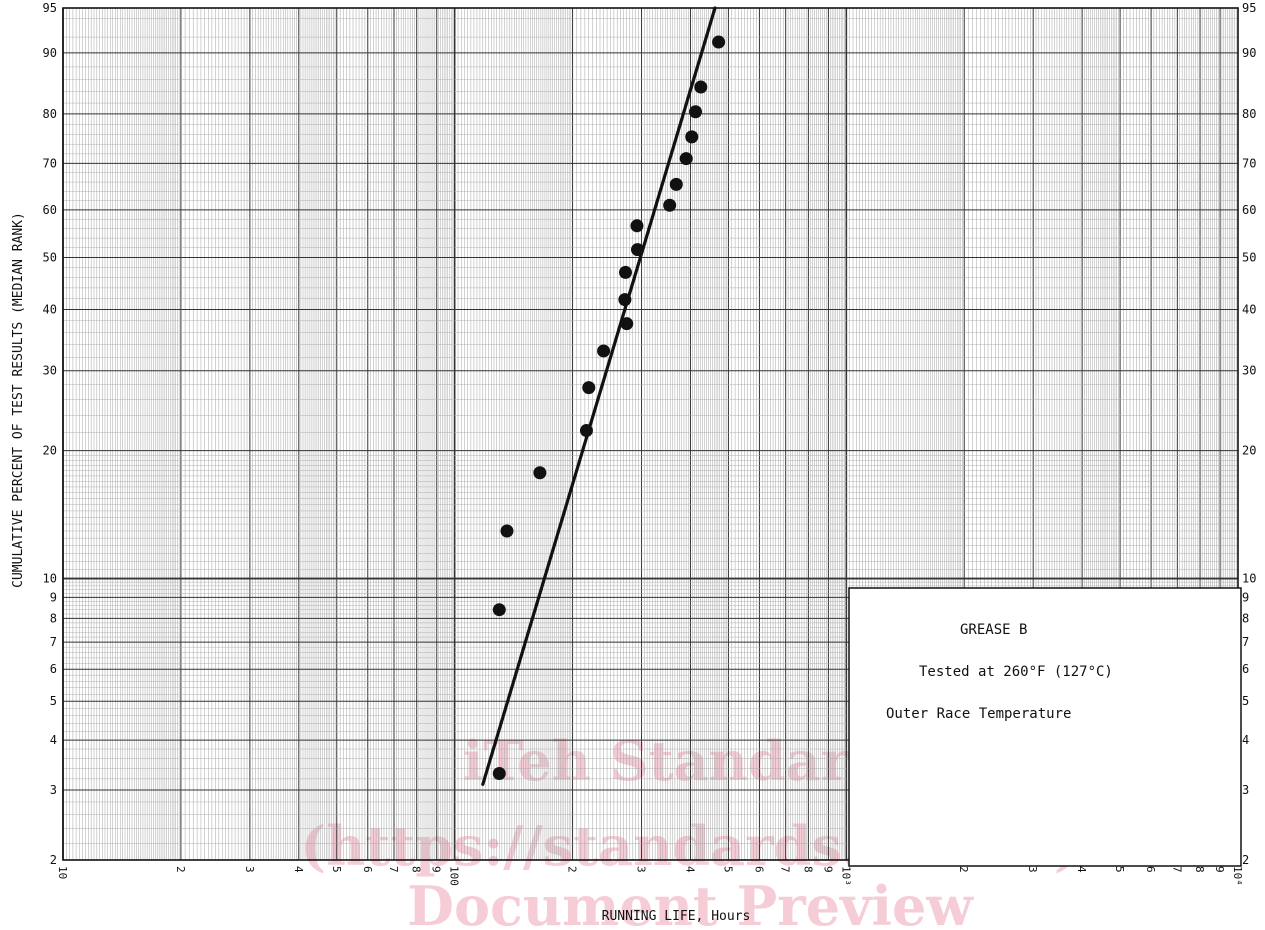 This screenshot has width=1265, height=930. I want to click on y-tick-label-left: 40, so click(50, 309).